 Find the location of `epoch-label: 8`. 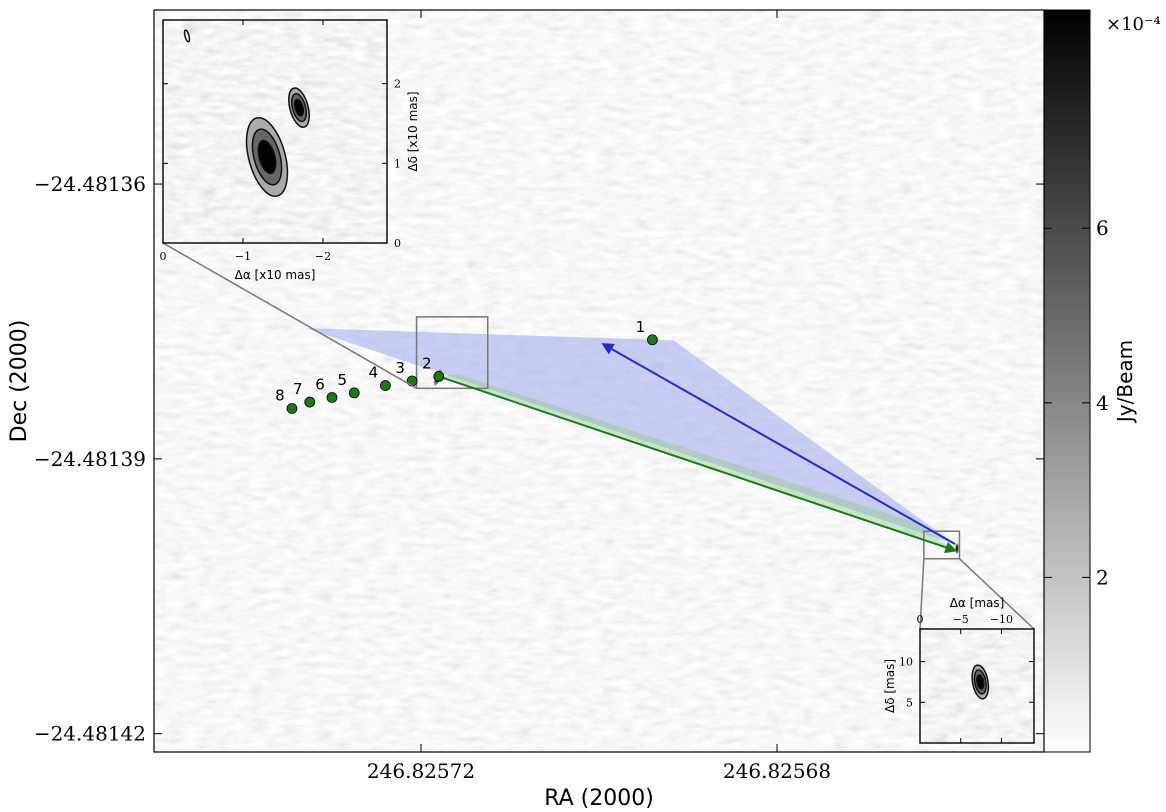

epoch-label: 8 is located at coordinates (280, 395).